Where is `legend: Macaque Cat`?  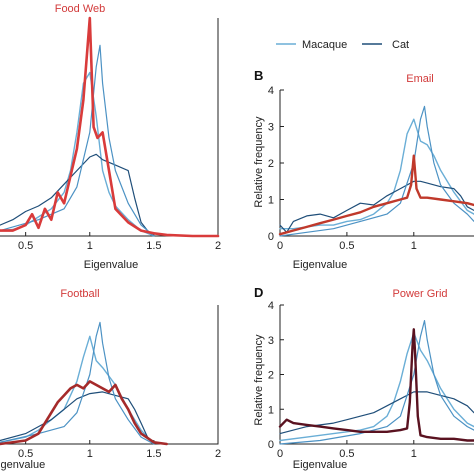 legend: Macaque Cat is located at coordinates (342, 45).